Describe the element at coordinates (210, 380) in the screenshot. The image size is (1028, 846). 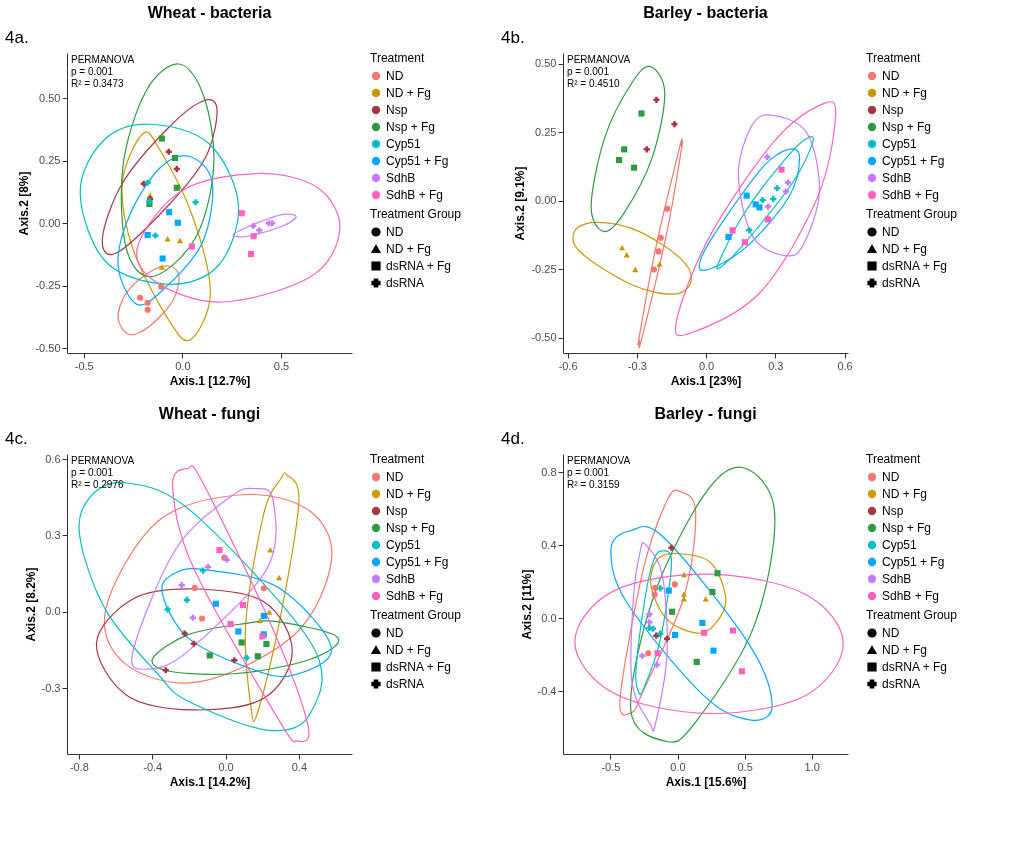
I see `x-axis-title: Axis.1 [12.7%]` at that location.